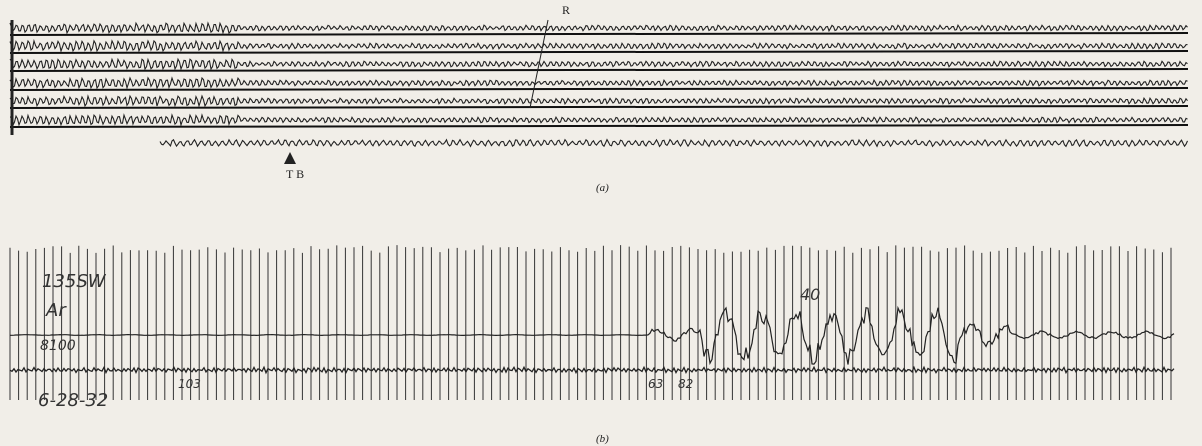 This screenshot has height=446, width=1202. Describe the element at coordinates (539, 64) in the screenshot. I see `pointer-line` at that location.